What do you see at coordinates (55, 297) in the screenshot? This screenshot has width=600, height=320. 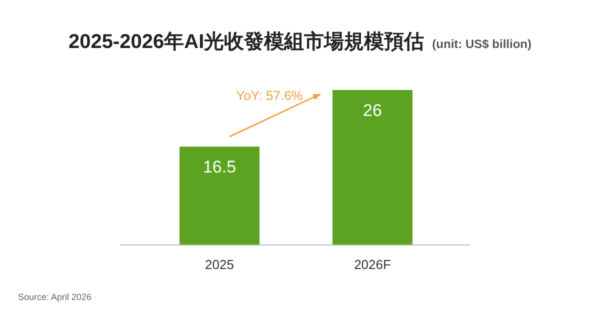 I see `annotation: Source: April 2026` at bounding box center [55, 297].